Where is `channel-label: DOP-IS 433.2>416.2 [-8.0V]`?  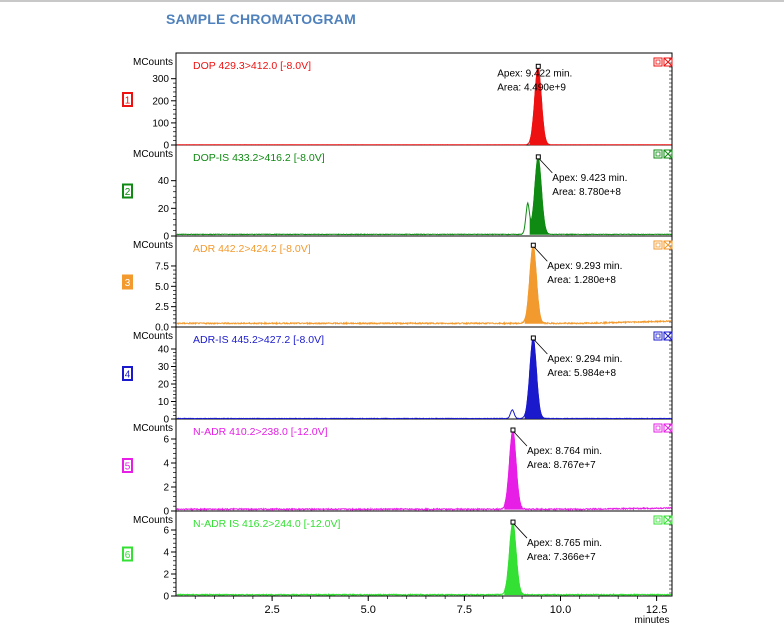
channel-label: DOP-IS 433.2>416.2 [-8.0V] is located at coordinates (259, 158).